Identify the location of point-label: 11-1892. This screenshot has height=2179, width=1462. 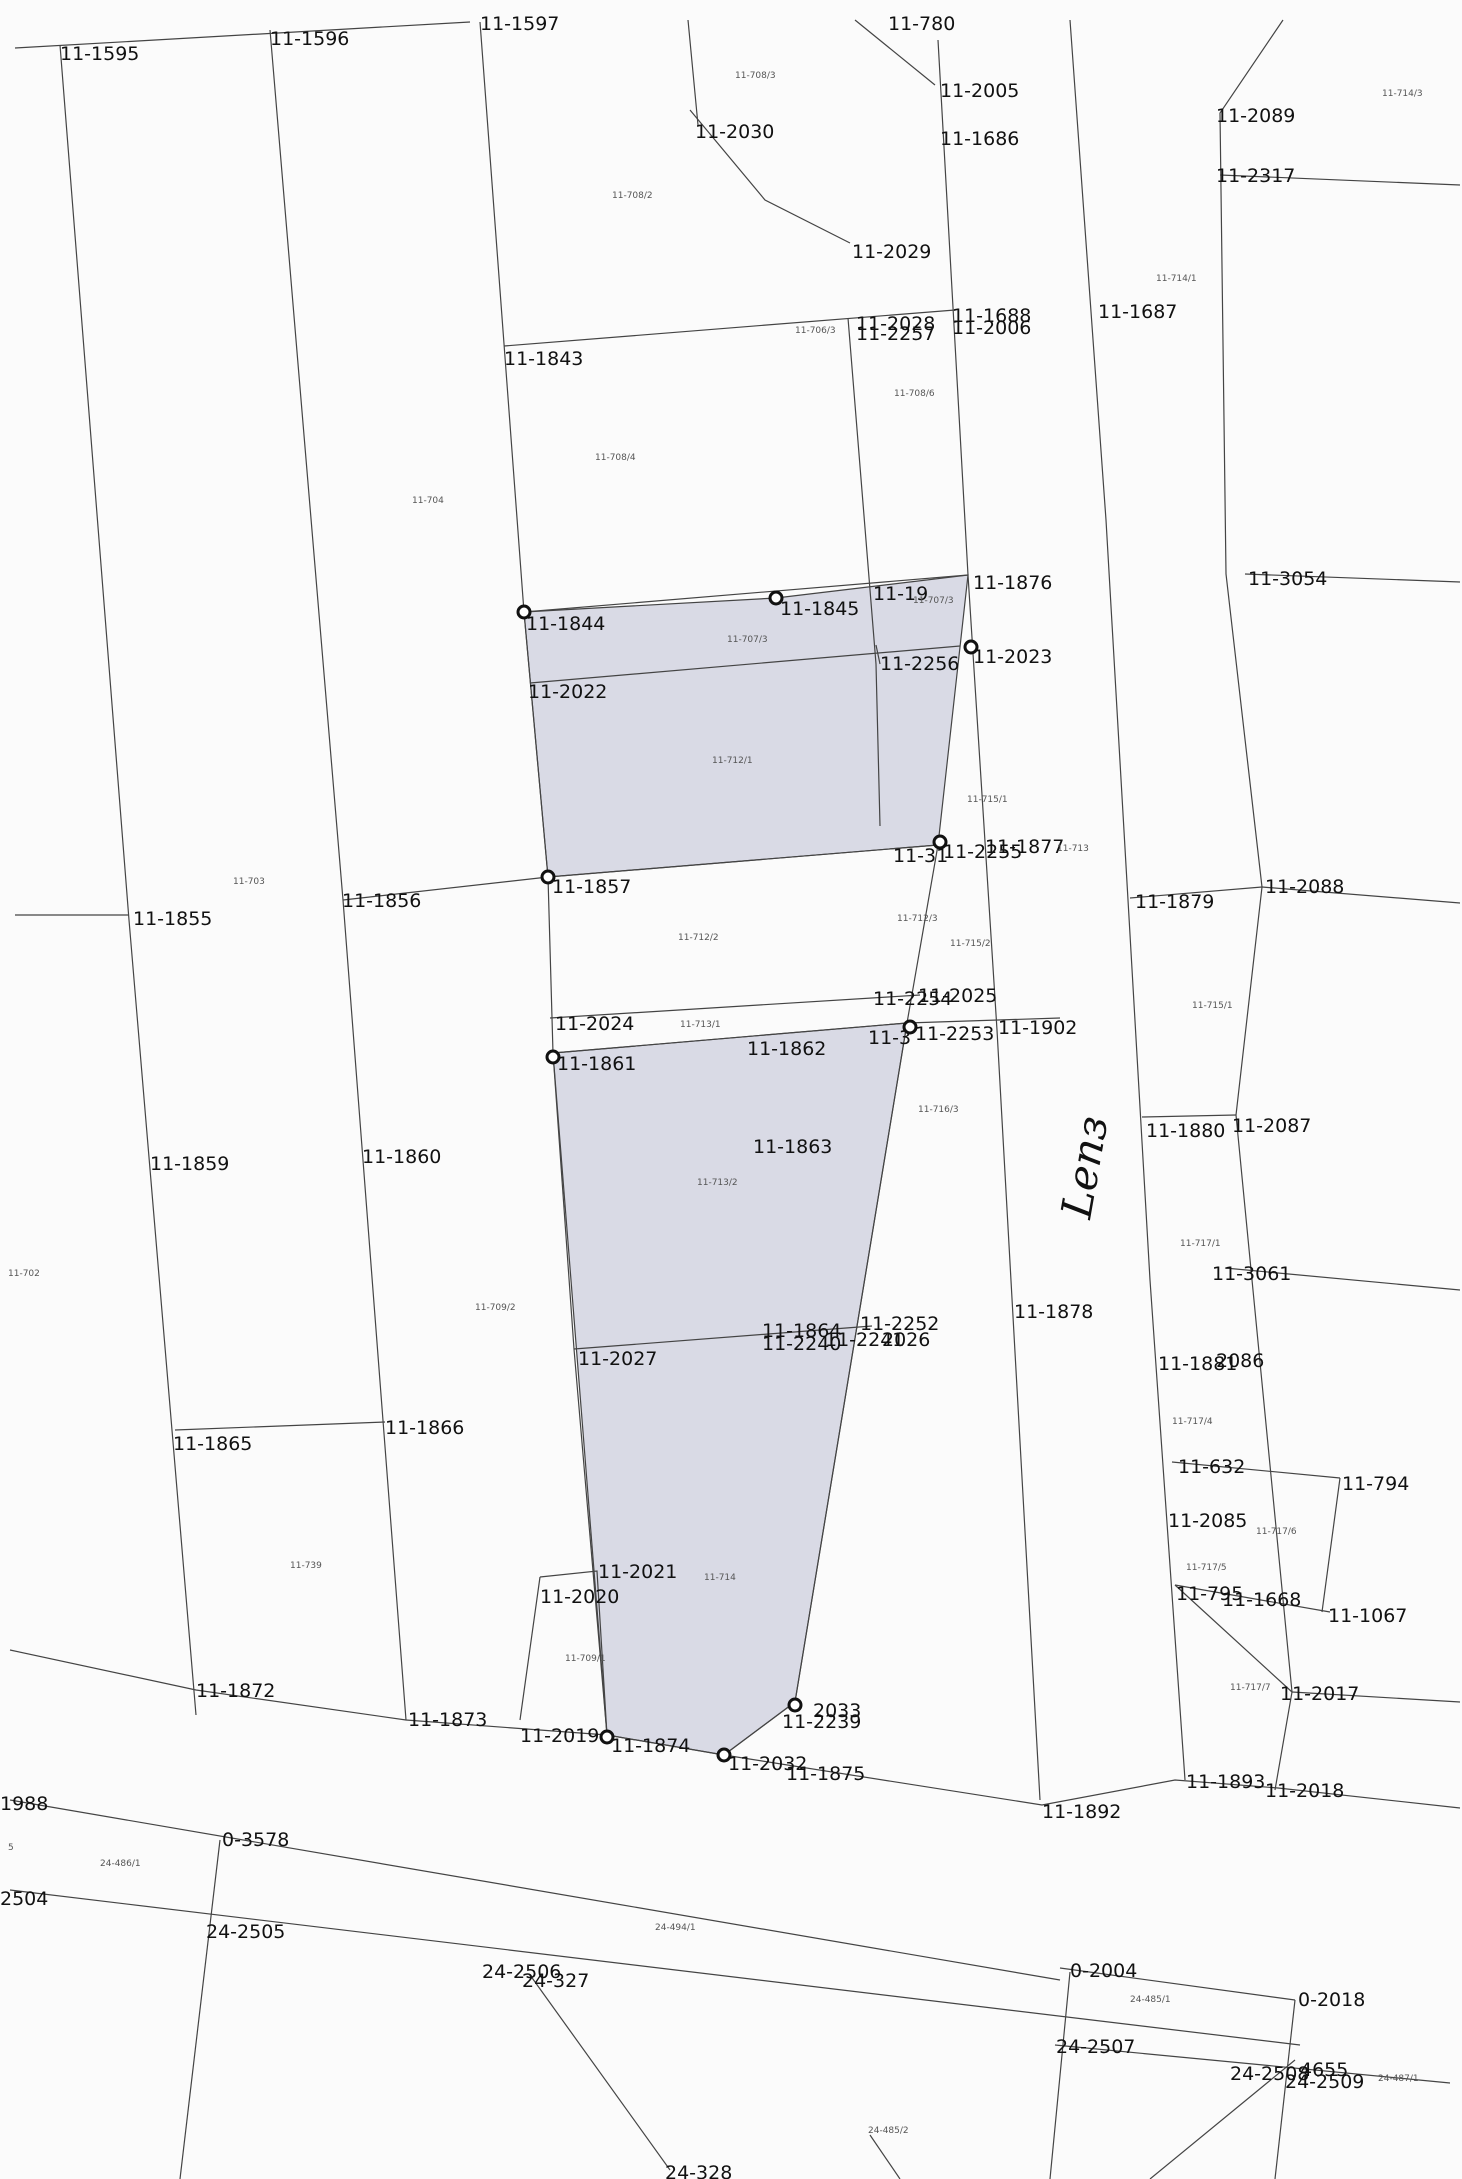
(1081, 1812).